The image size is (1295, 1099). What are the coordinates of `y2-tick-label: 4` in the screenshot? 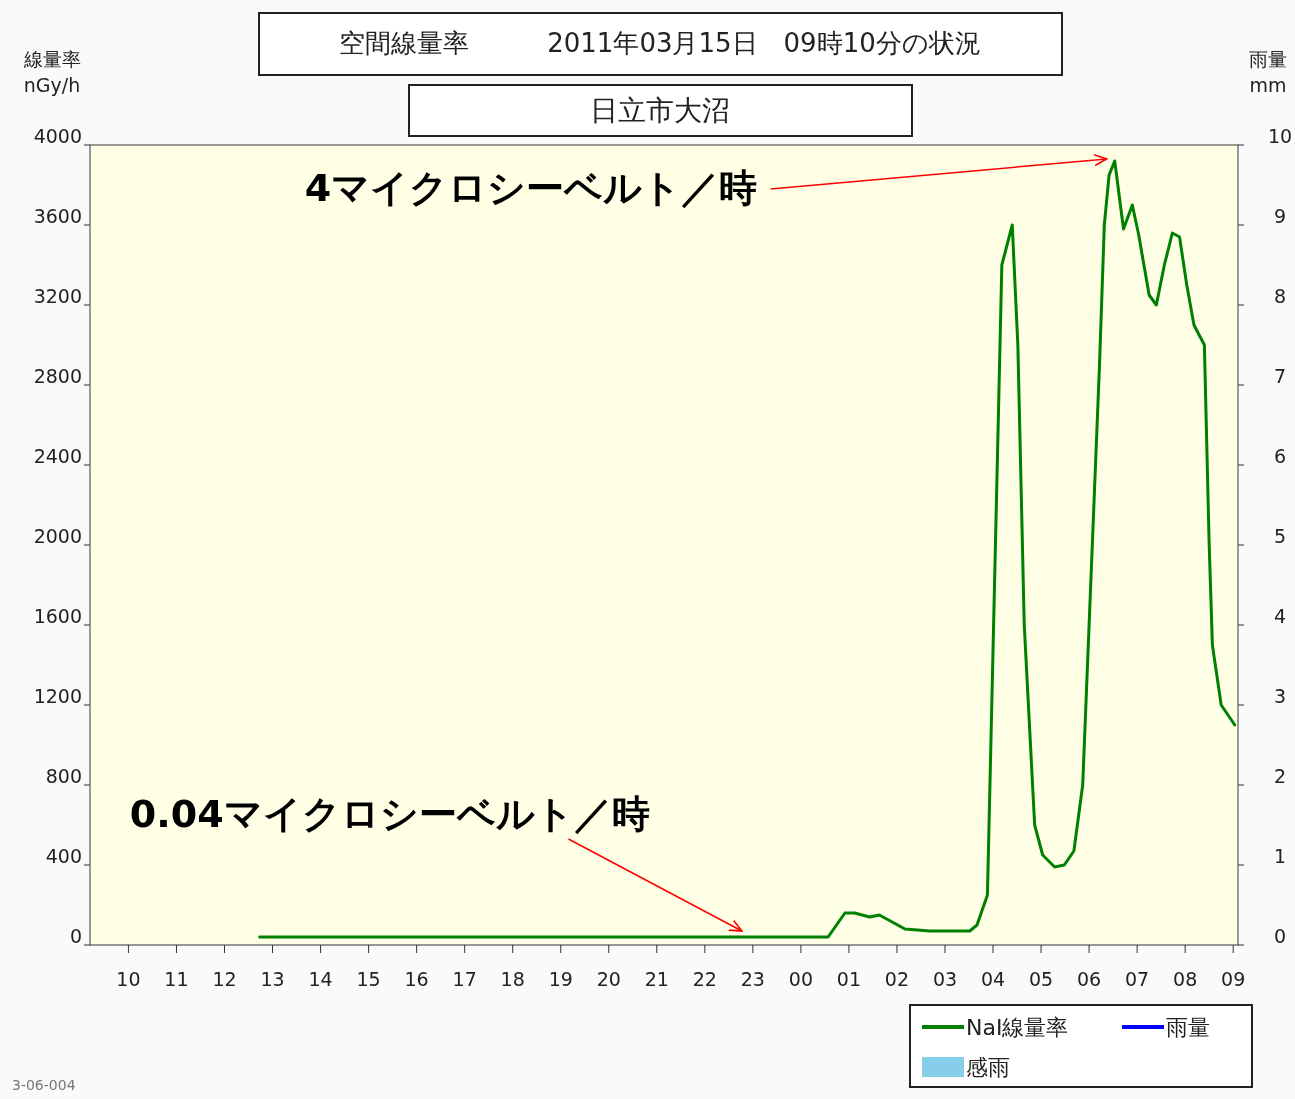 It's located at (1280, 616).